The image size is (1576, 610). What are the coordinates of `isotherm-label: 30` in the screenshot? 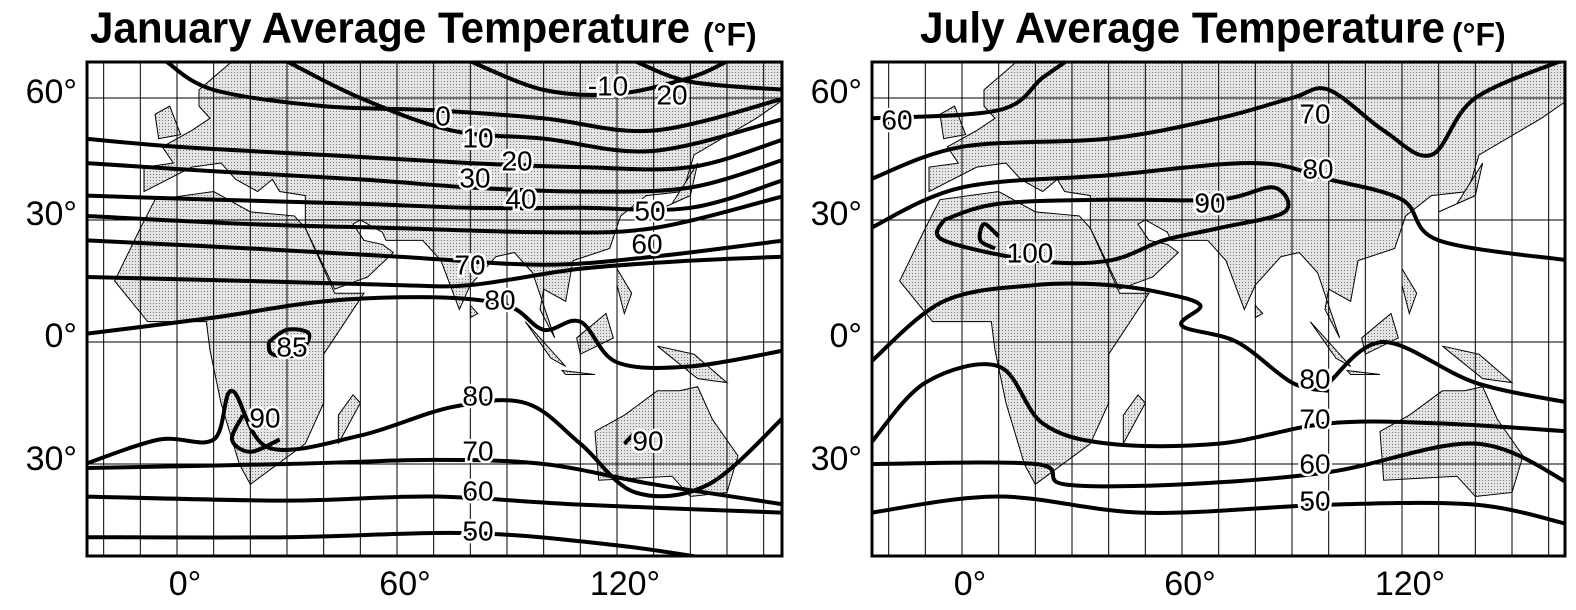 It's located at (474, 177).